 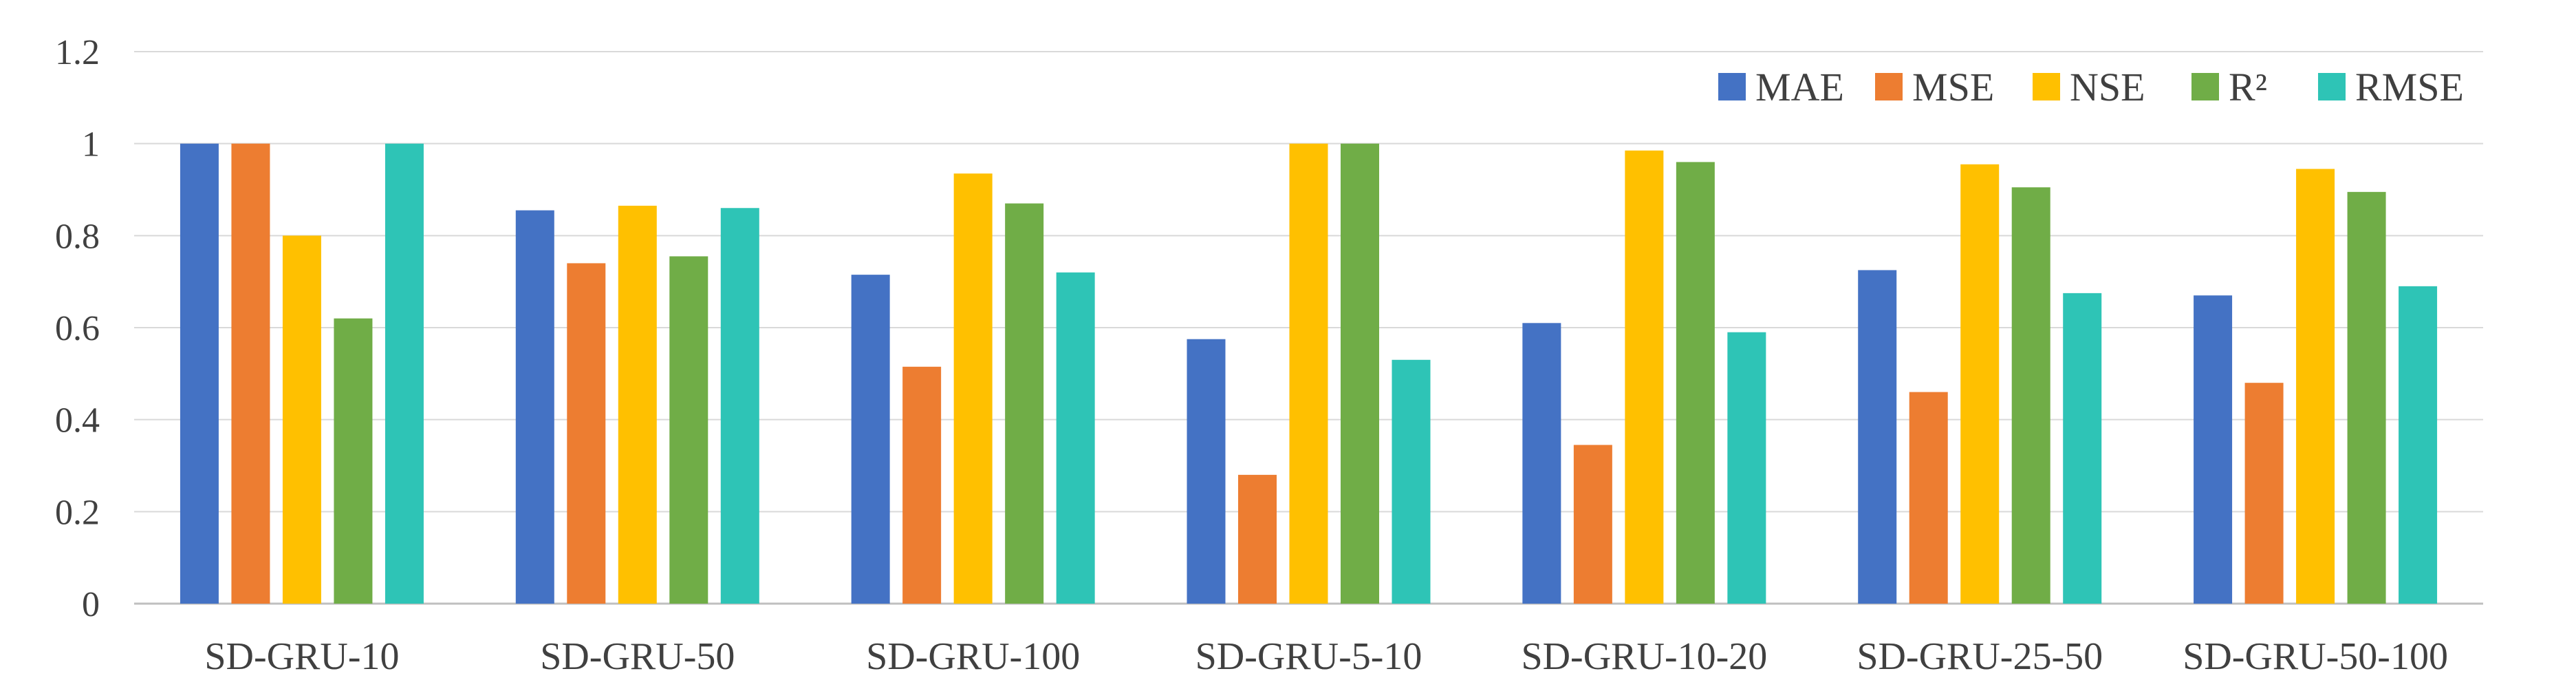 What do you see at coordinates (1953, 87) in the screenshot?
I see `legend-label: MSE` at bounding box center [1953, 87].